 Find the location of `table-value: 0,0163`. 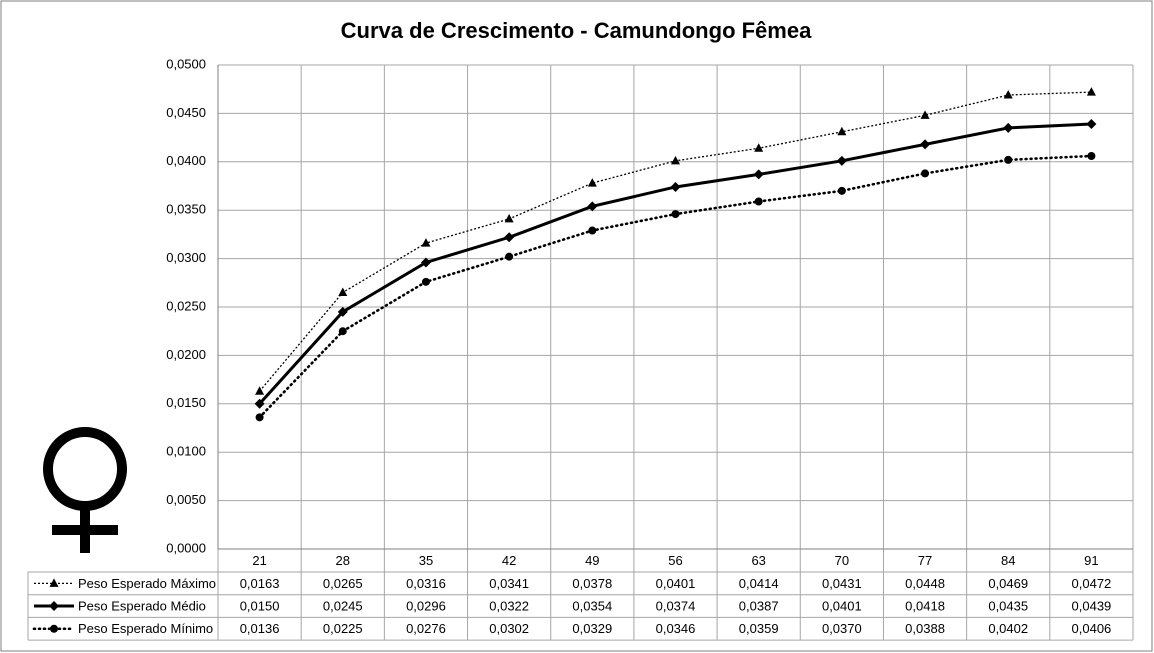

table-value: 0,0163 is located at coordinates (260, 583).